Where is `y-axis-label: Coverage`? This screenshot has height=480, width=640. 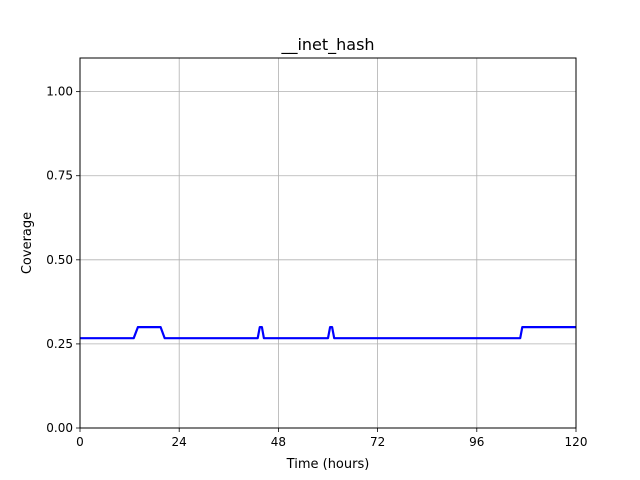 y-axis-label: Coverage is located at coordinates (27, 243).